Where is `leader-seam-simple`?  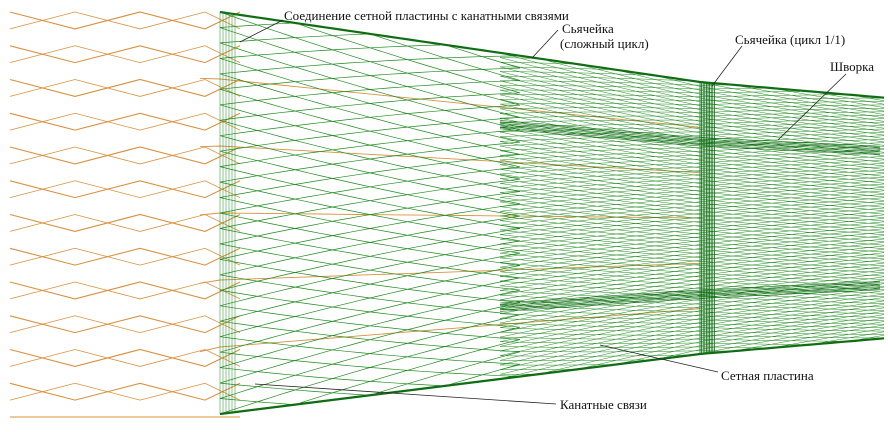
leader-seam-simple is located at coordinates (727, 66).